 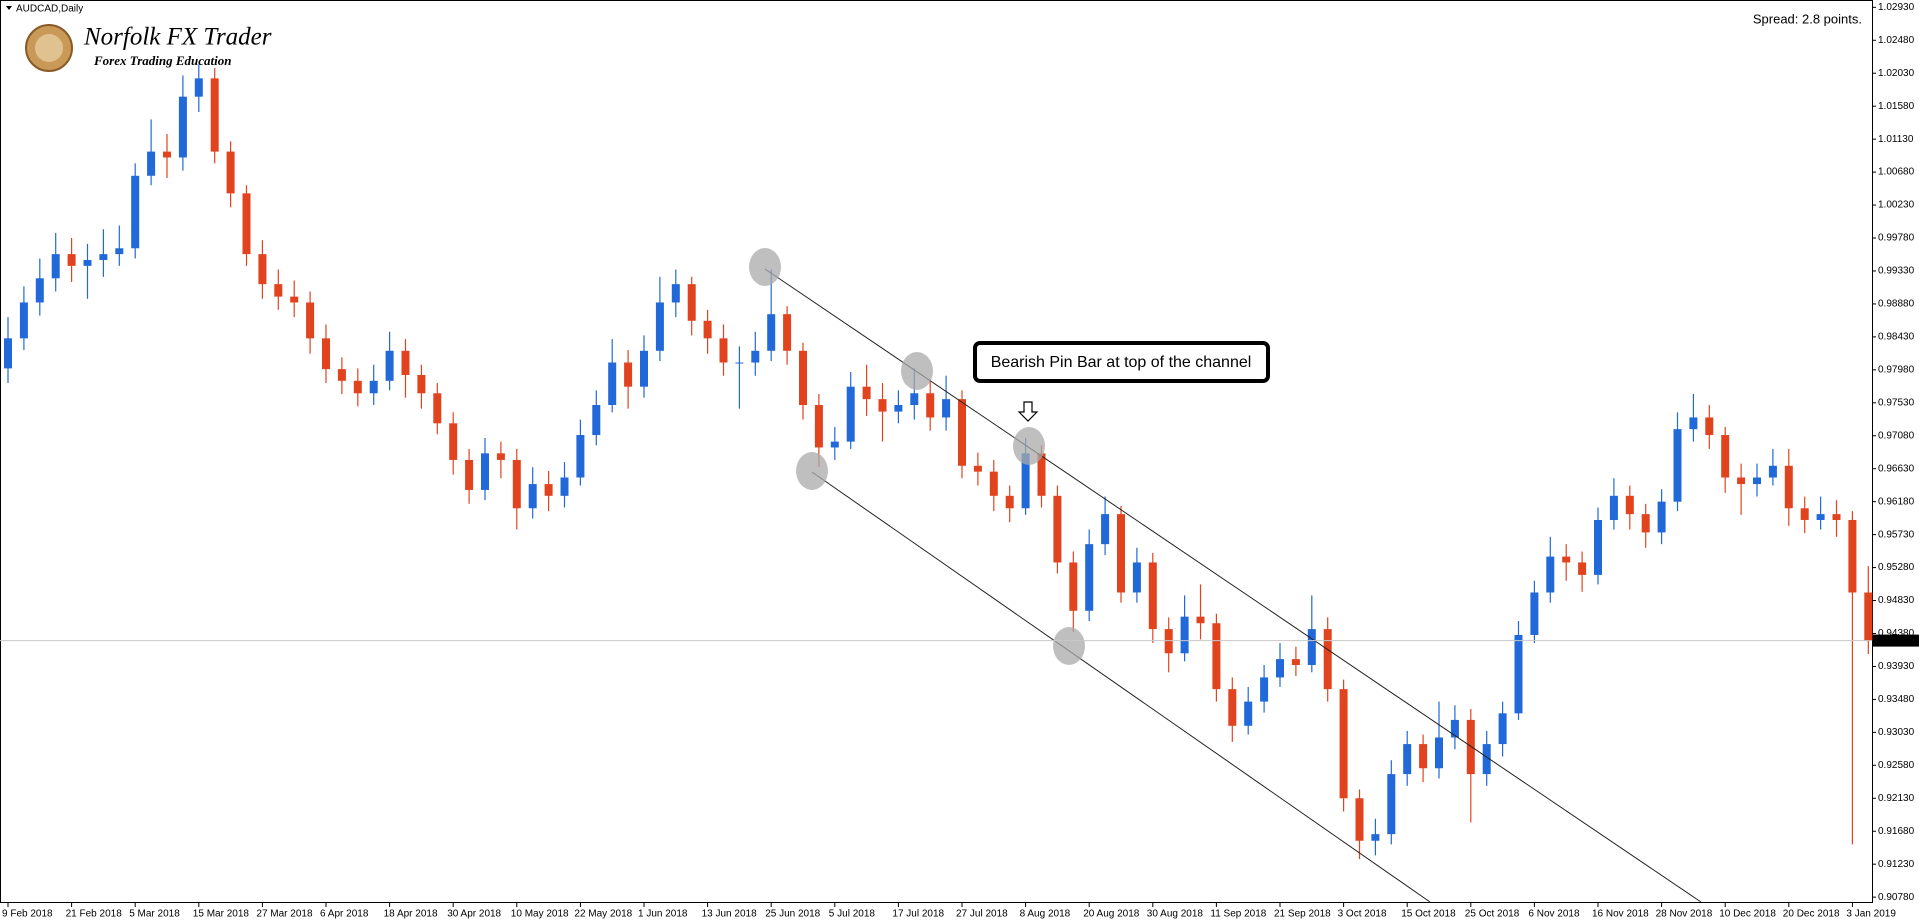 I want to click on annotation-arrow, so click(x=1028, y=411).